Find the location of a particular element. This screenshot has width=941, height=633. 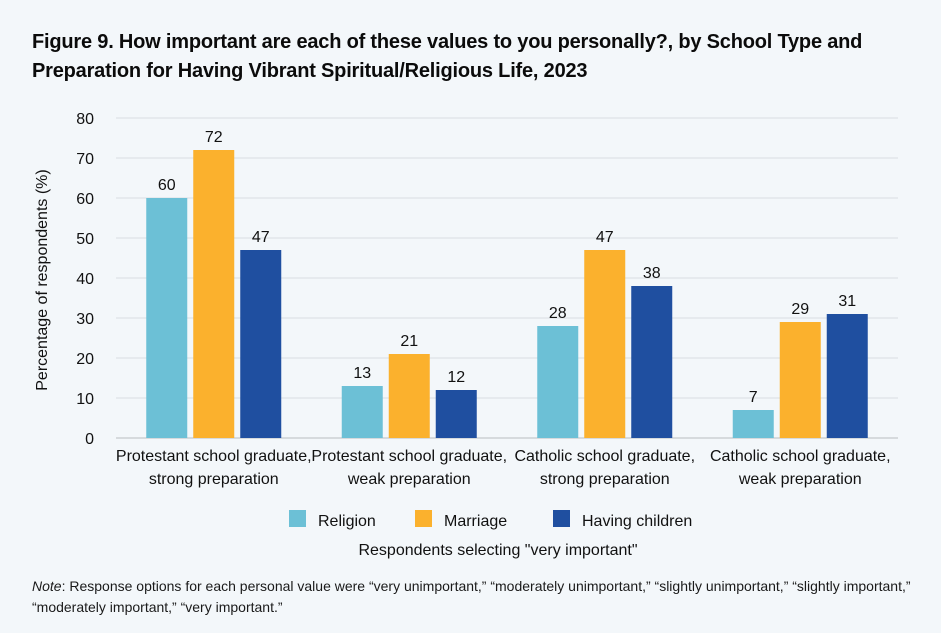

data-label: 13 is located at coordinates (362, 373).